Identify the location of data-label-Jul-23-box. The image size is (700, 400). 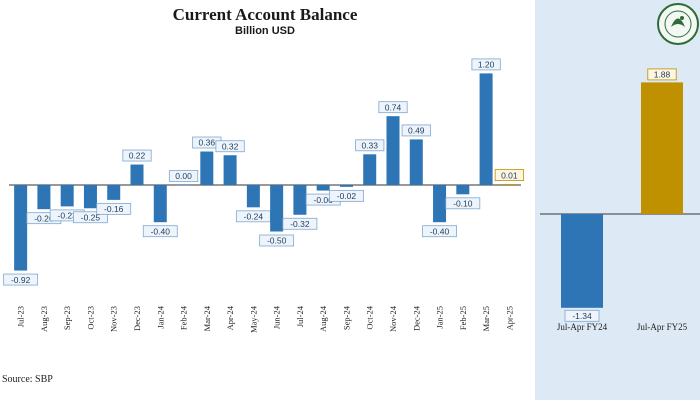
(21, 279).